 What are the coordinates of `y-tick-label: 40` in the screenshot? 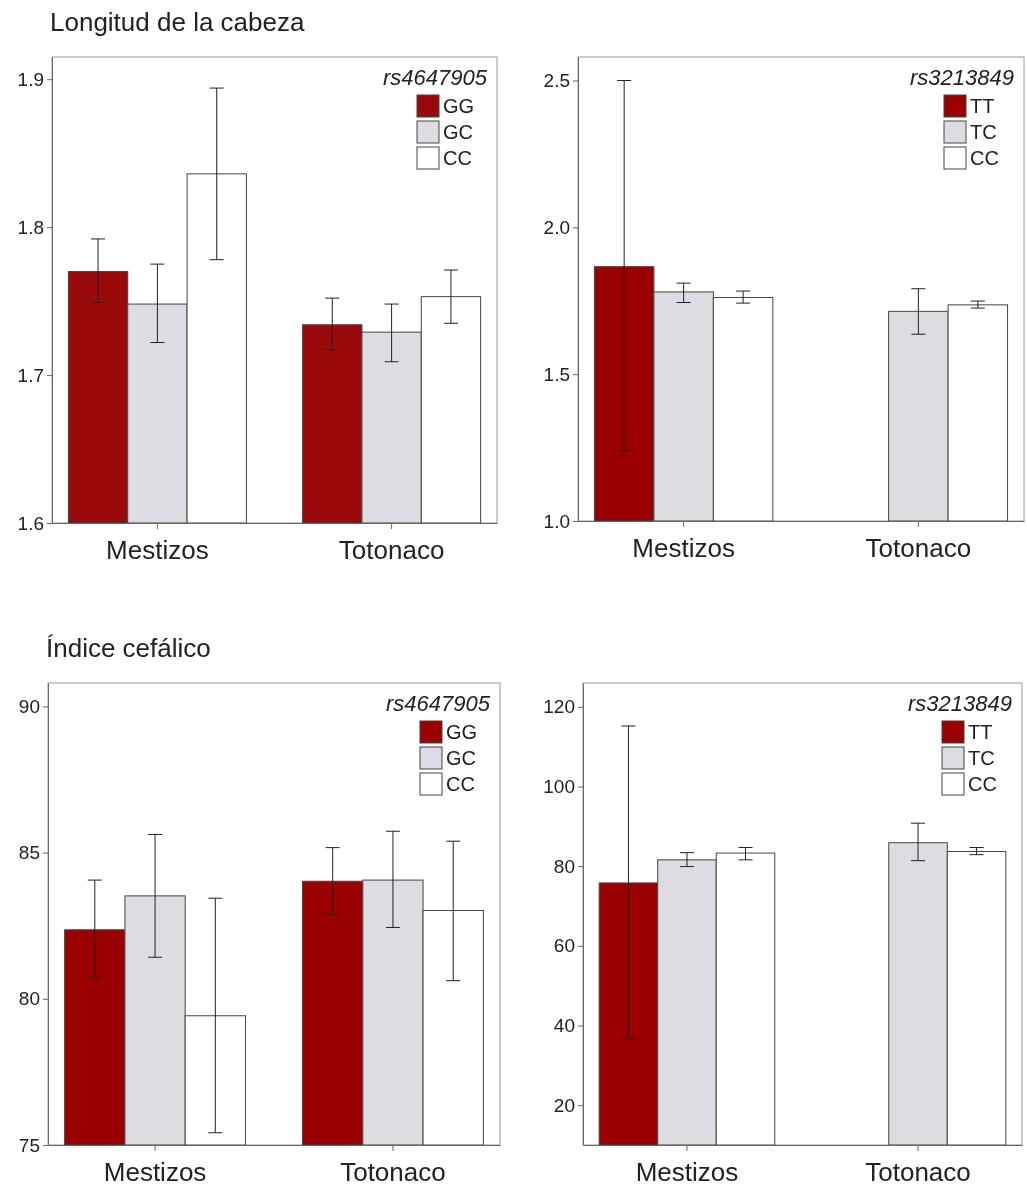 It's located at (564, 1026).